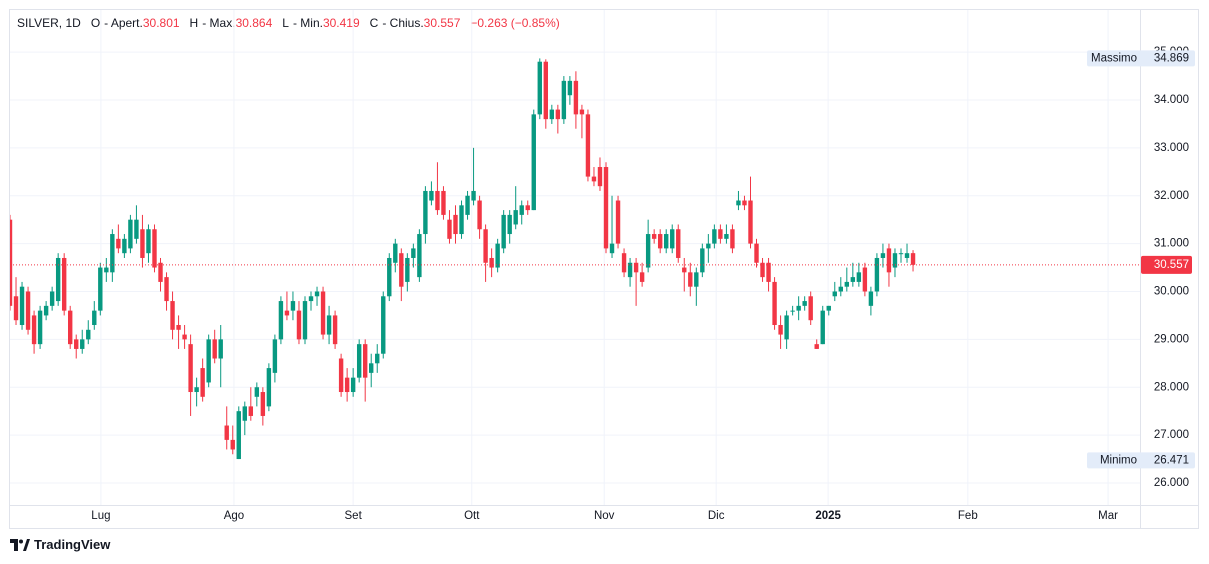 This screenshot has width=1209, height=564. Describe the element at coordinates (194, 23) in the screenshot. I see `h-key: H` at that location.